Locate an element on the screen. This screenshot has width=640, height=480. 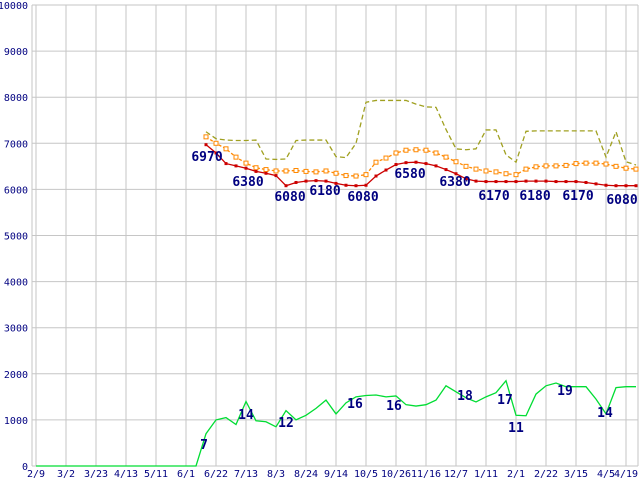
x-tick-label: 3/2 is located at coordinates (66, 474).